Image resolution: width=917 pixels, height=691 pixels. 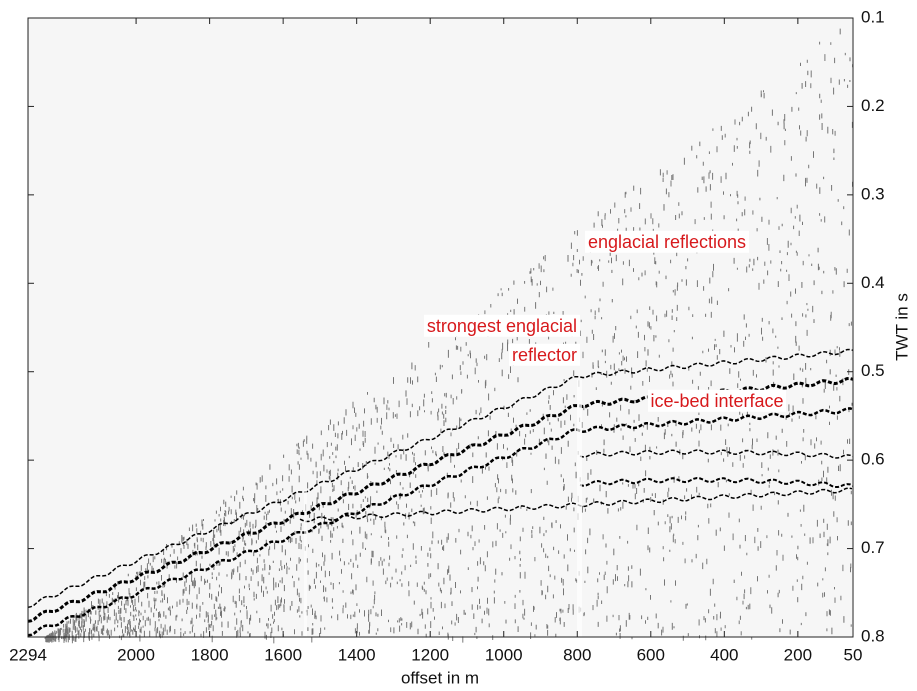 I want to click on x-tick-label: 1800, so click(x=210, y=654).